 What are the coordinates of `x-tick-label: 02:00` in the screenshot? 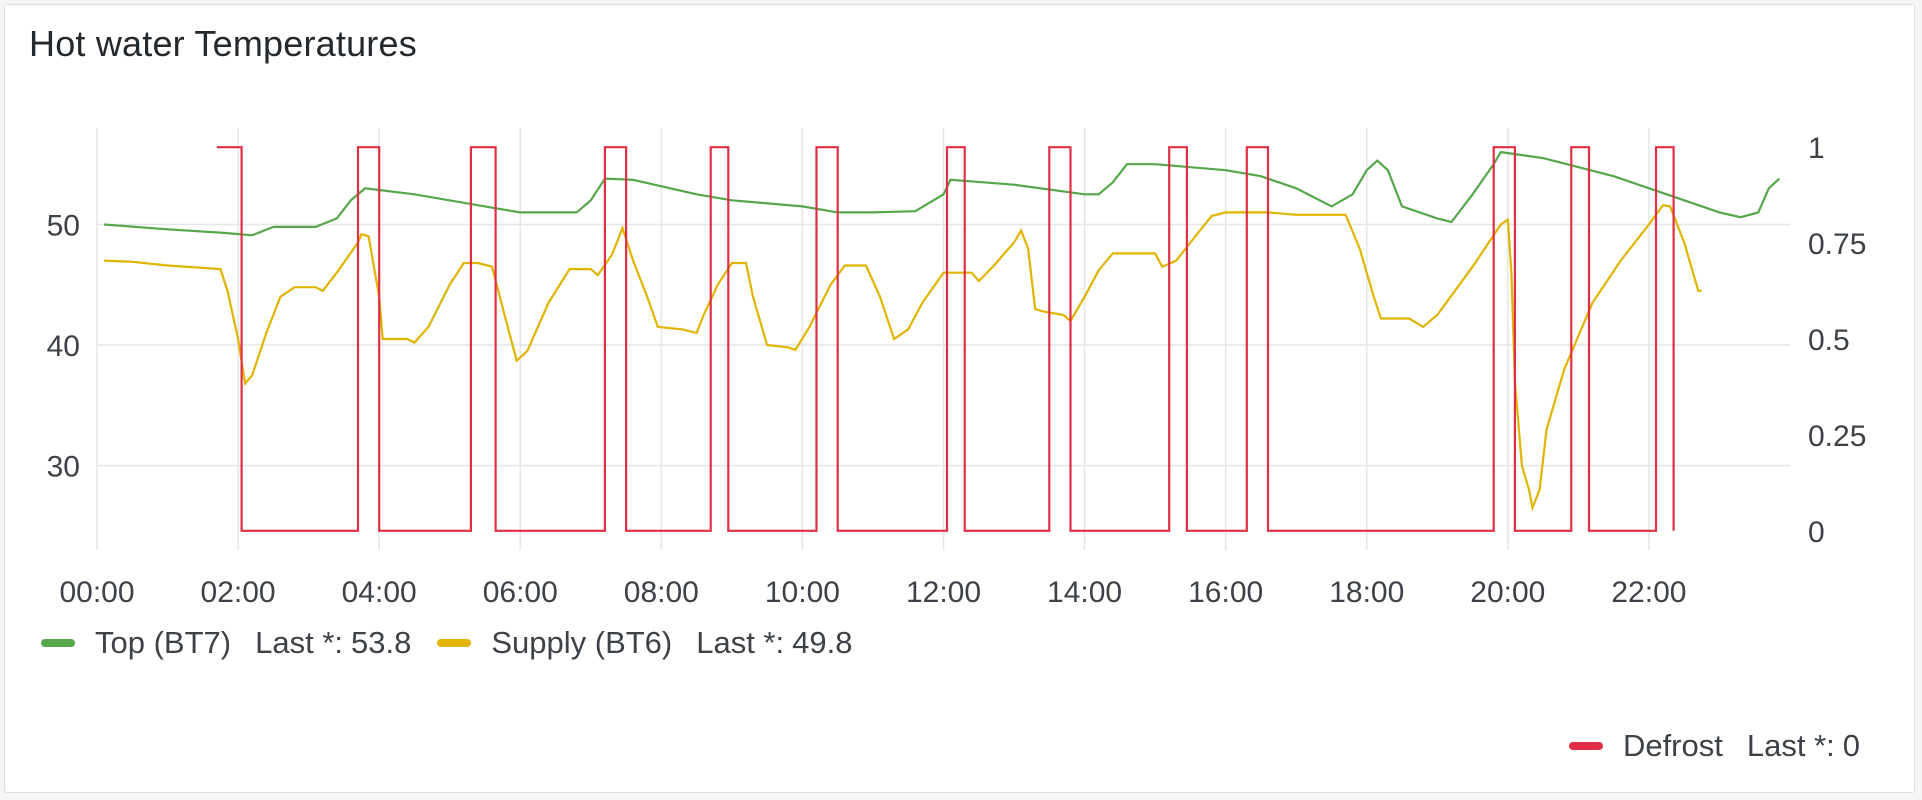 It's located at (238, 592).